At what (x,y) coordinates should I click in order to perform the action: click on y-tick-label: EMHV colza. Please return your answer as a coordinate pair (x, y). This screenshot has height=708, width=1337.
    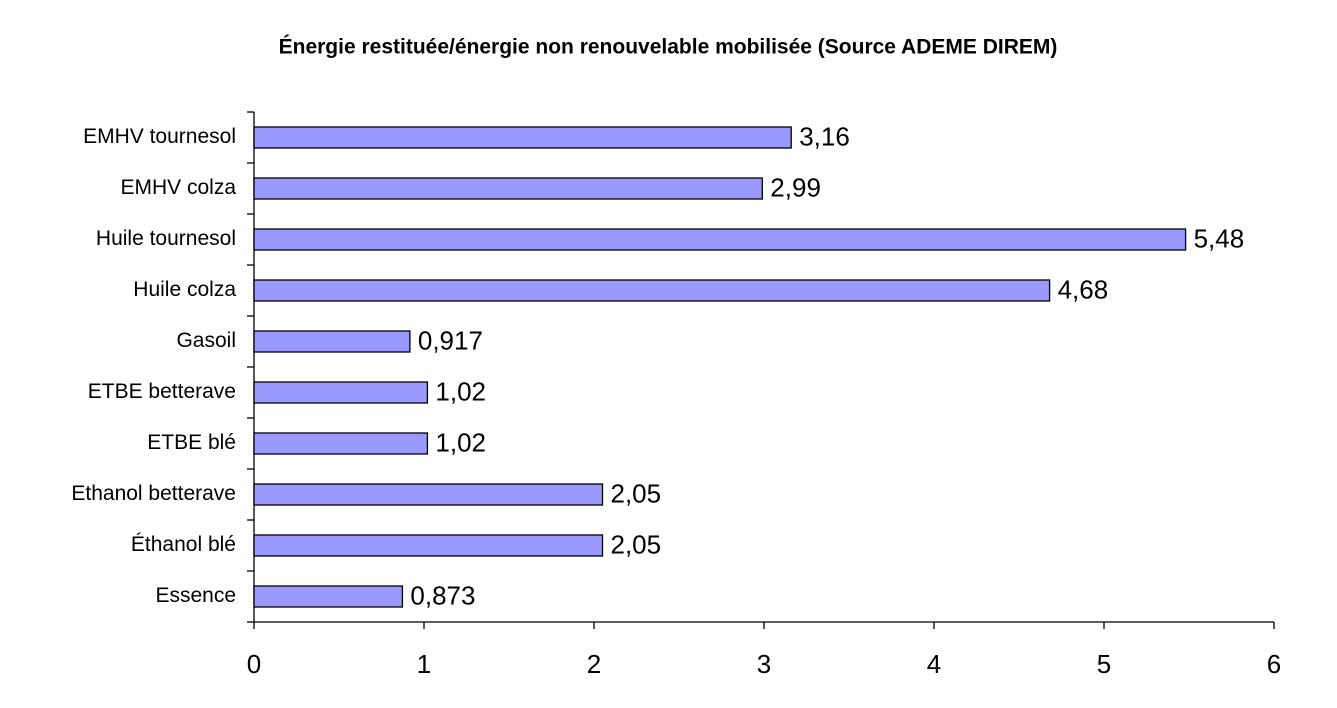
    Looking at the image, I should click on (178, 187).